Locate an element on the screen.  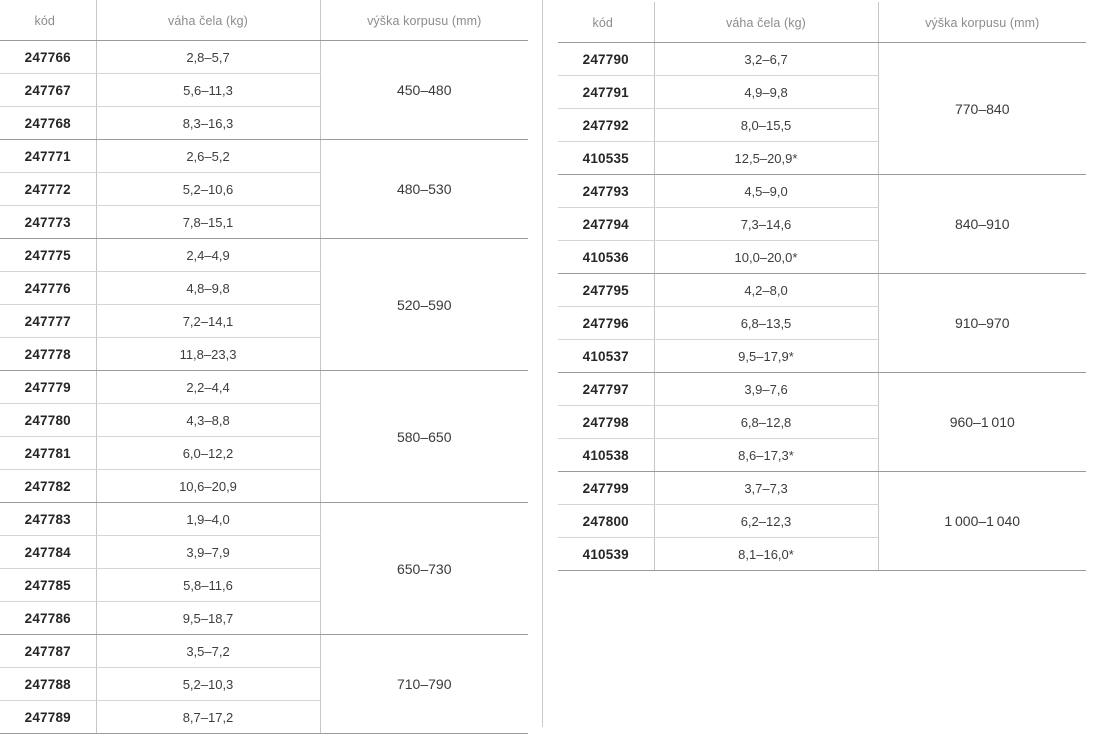
table-row: 247767 5,6–11,3 is located at coordinates (264, 90).